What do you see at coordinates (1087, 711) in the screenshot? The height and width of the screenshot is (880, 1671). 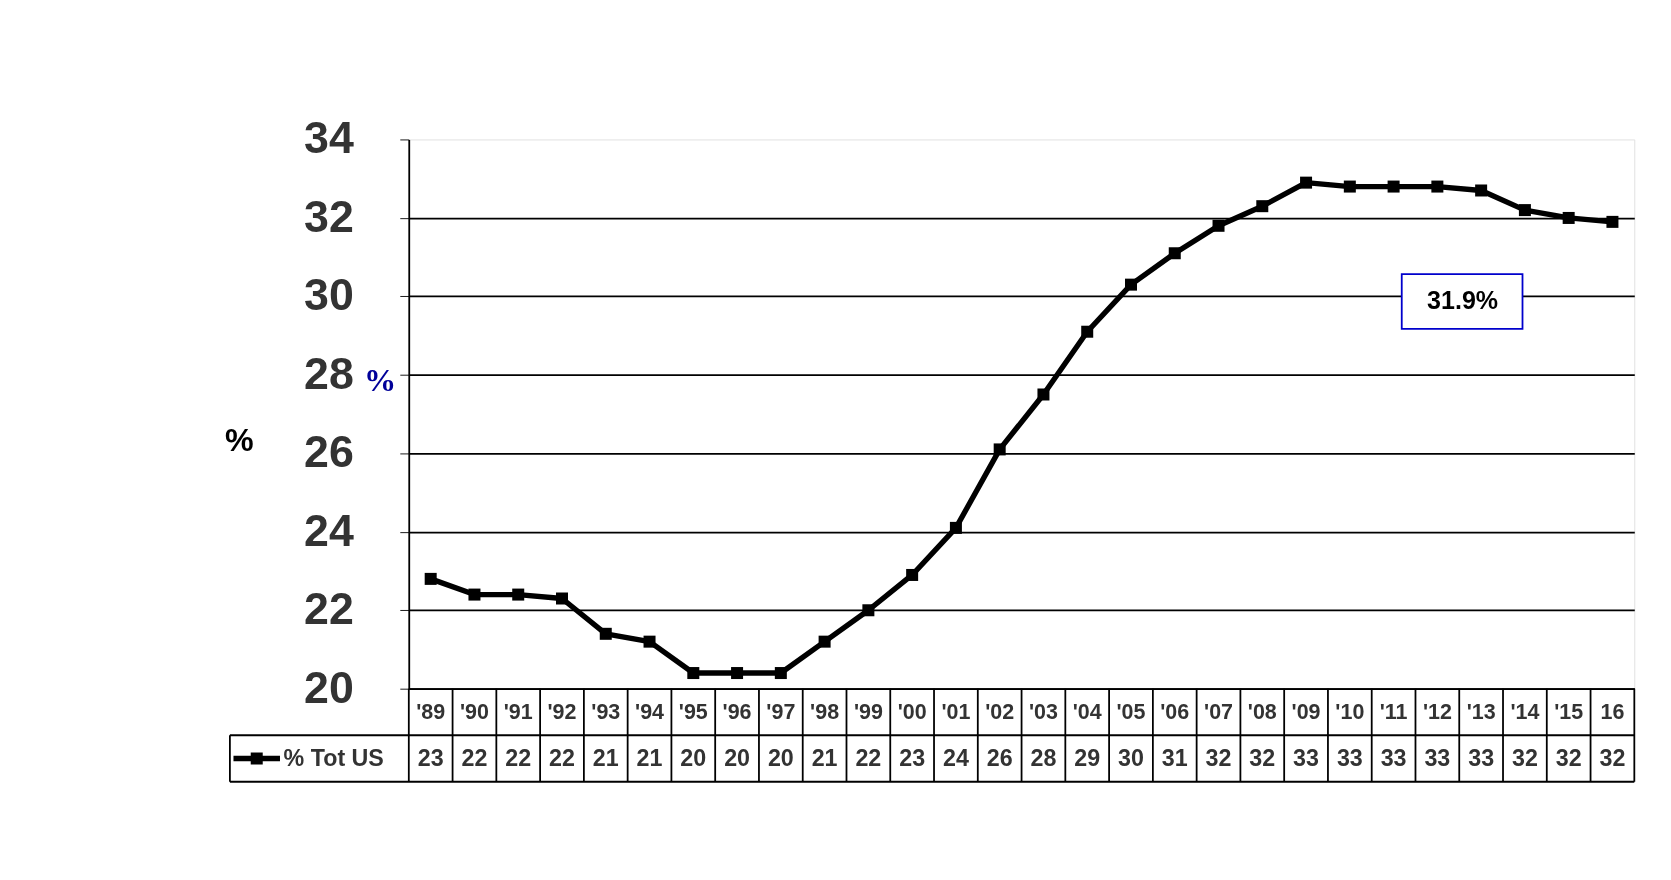 I see `x-tick-label: '04` at bounding box center [1087, 711].